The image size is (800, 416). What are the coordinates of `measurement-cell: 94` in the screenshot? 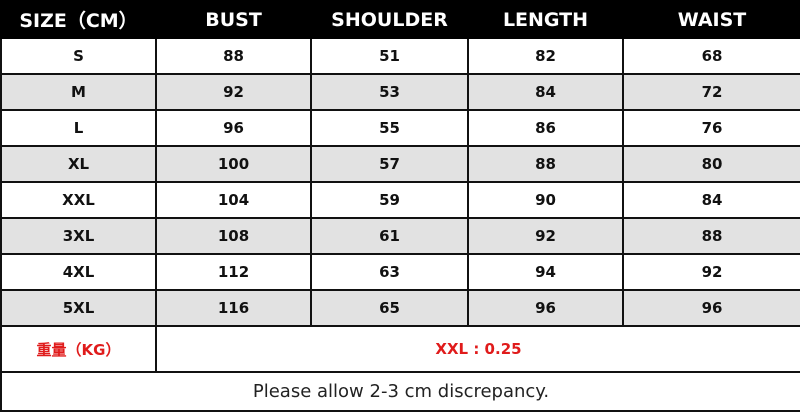 It's located at (545, 272).